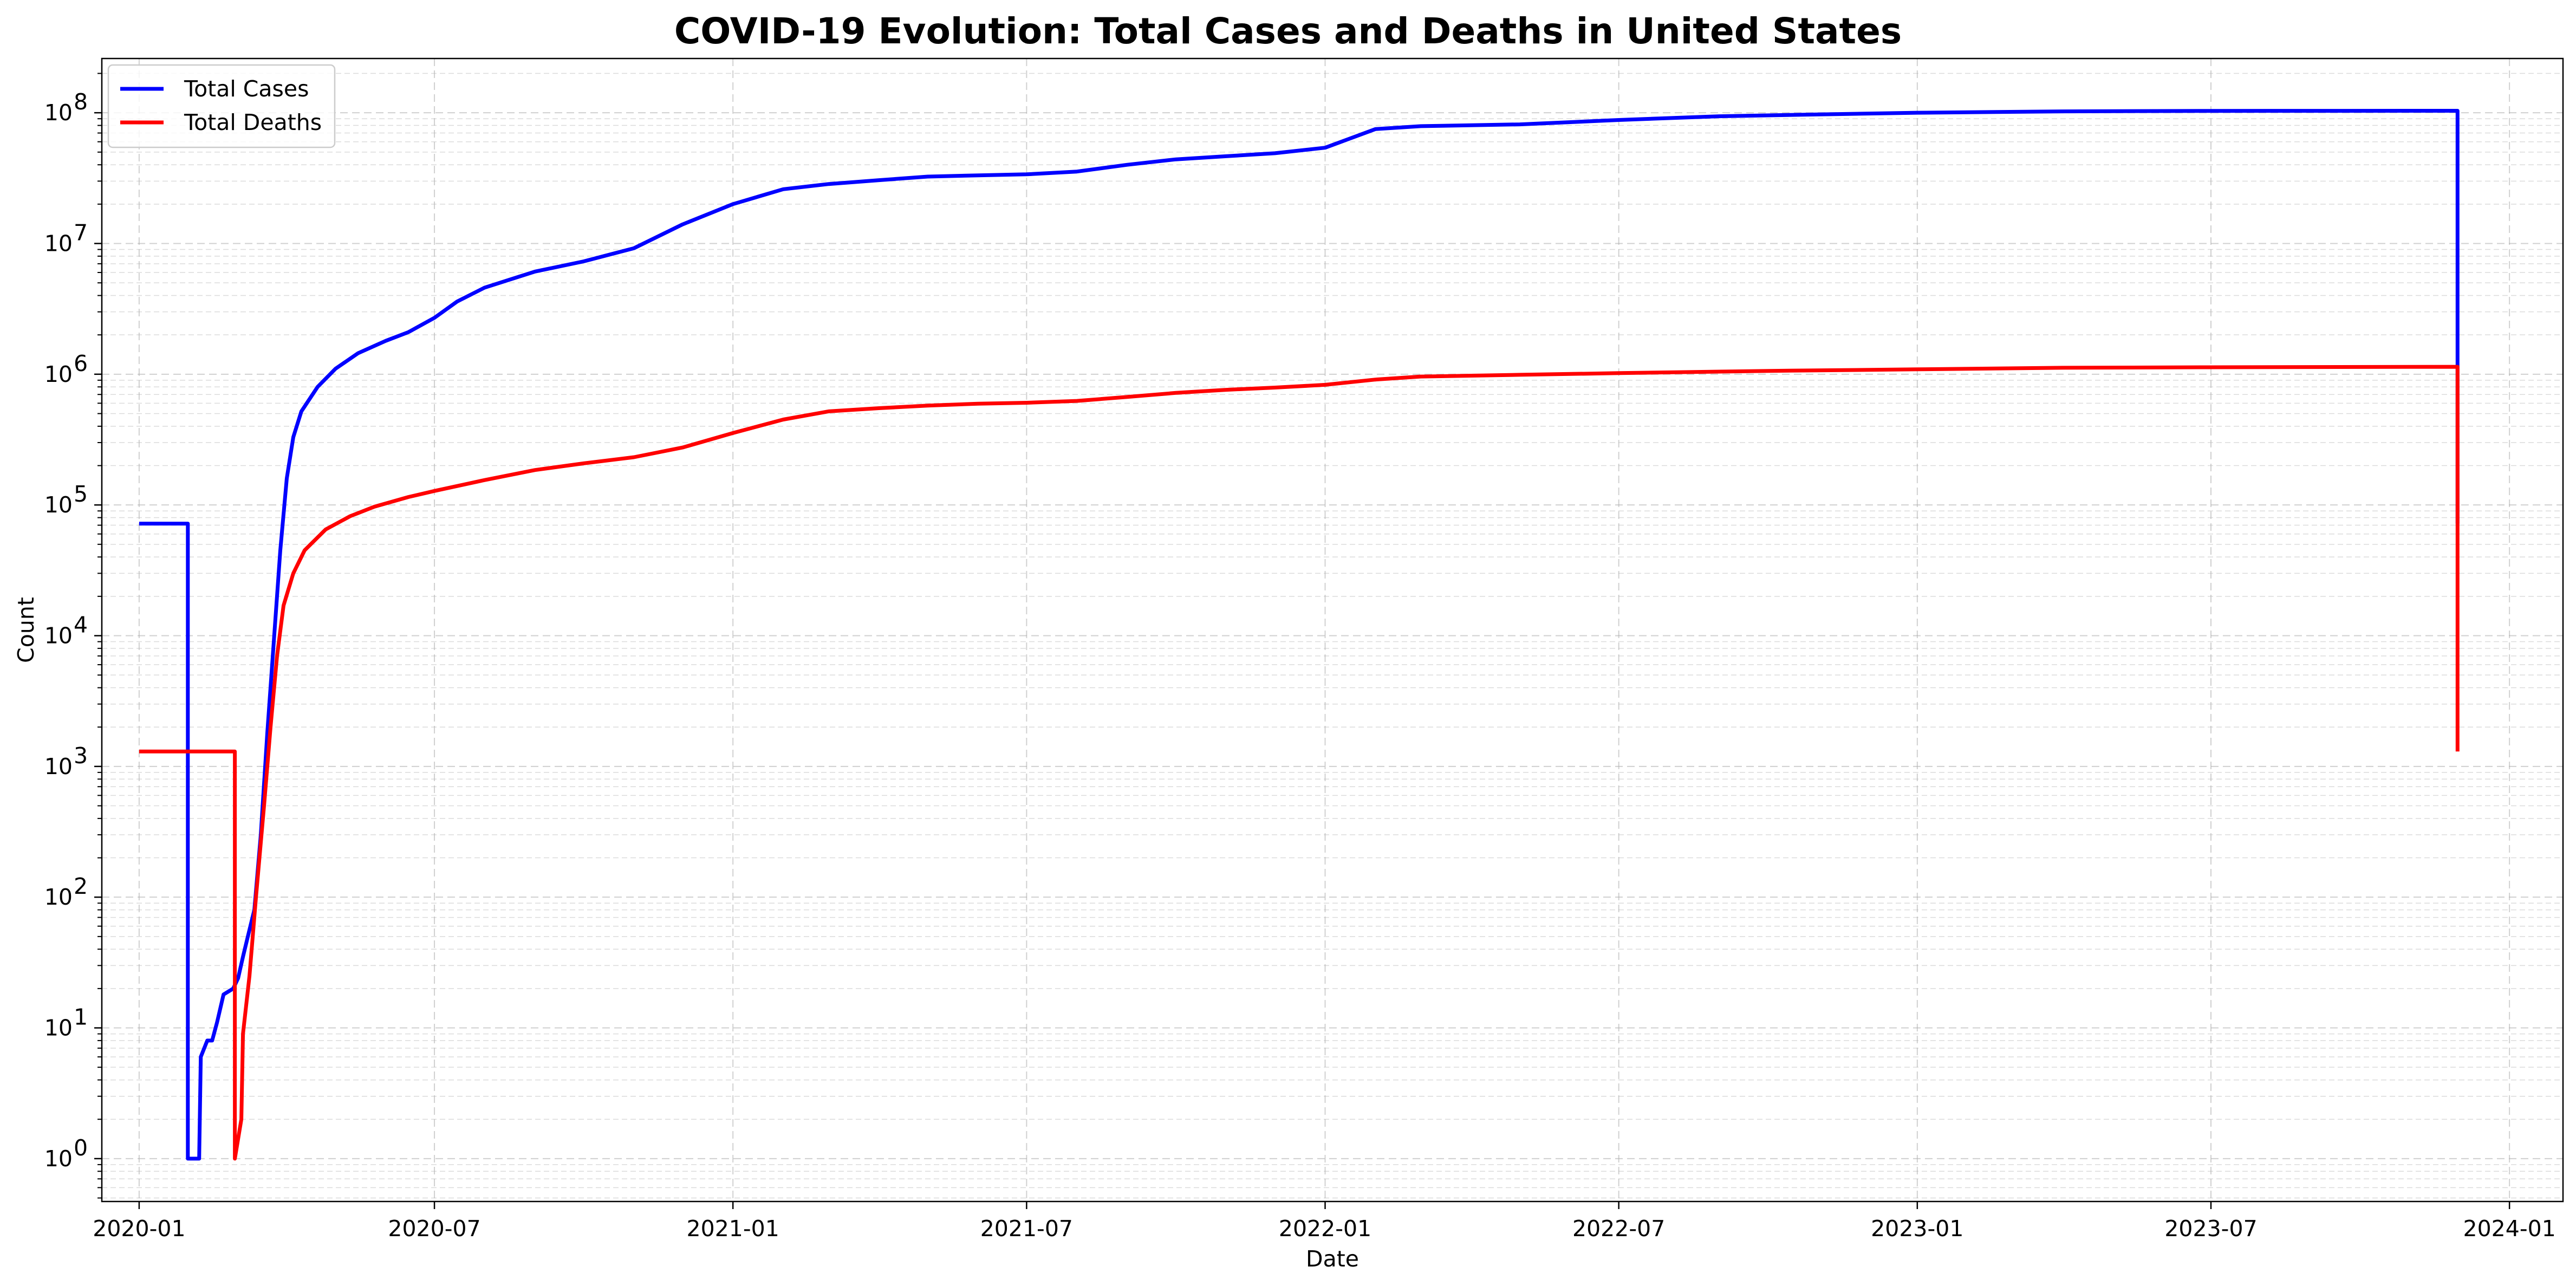  Describe the element at coordinates (81, 494) in the screenshot. I see `y-tick-label-exponent: 5` at that location.